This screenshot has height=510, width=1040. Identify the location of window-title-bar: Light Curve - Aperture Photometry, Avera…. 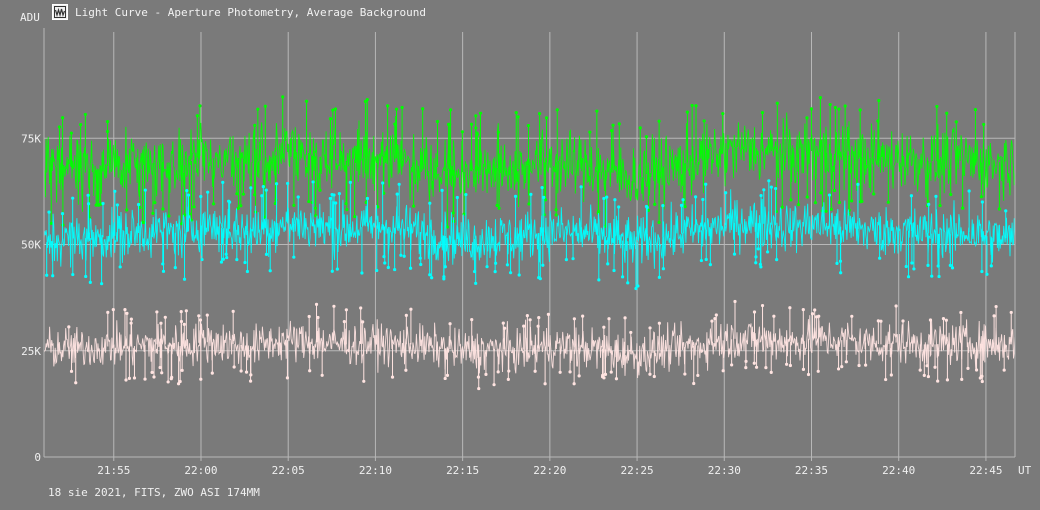
(239, 12).